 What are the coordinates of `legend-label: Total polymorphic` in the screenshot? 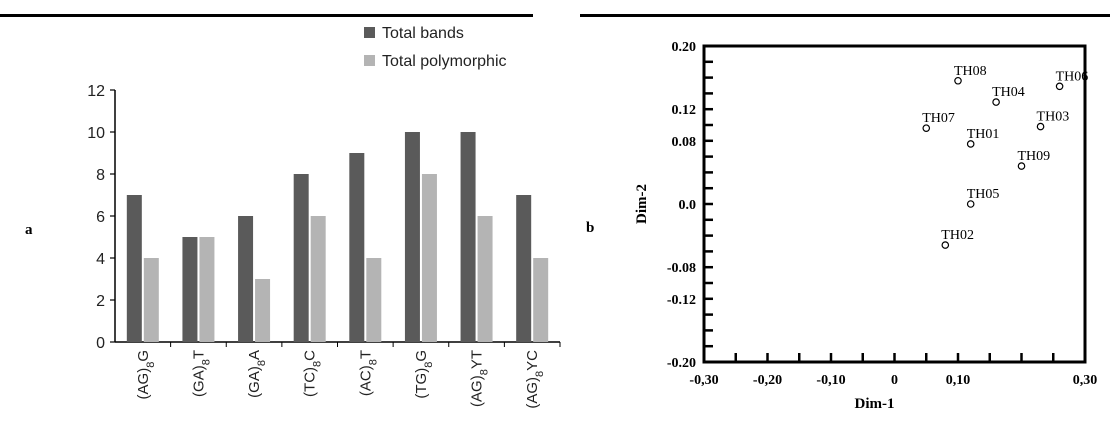 It's located at (444, 61).